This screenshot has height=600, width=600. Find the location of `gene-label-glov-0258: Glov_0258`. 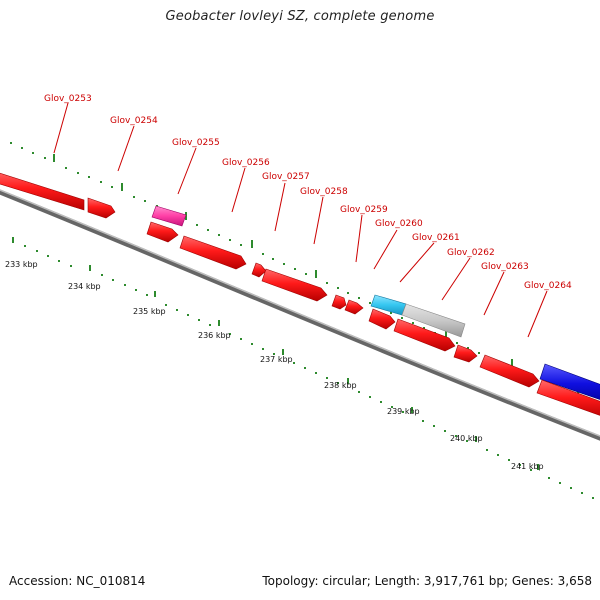

gene-label-glov-0258: Glov_0258 is located at coordinates (324, 192).